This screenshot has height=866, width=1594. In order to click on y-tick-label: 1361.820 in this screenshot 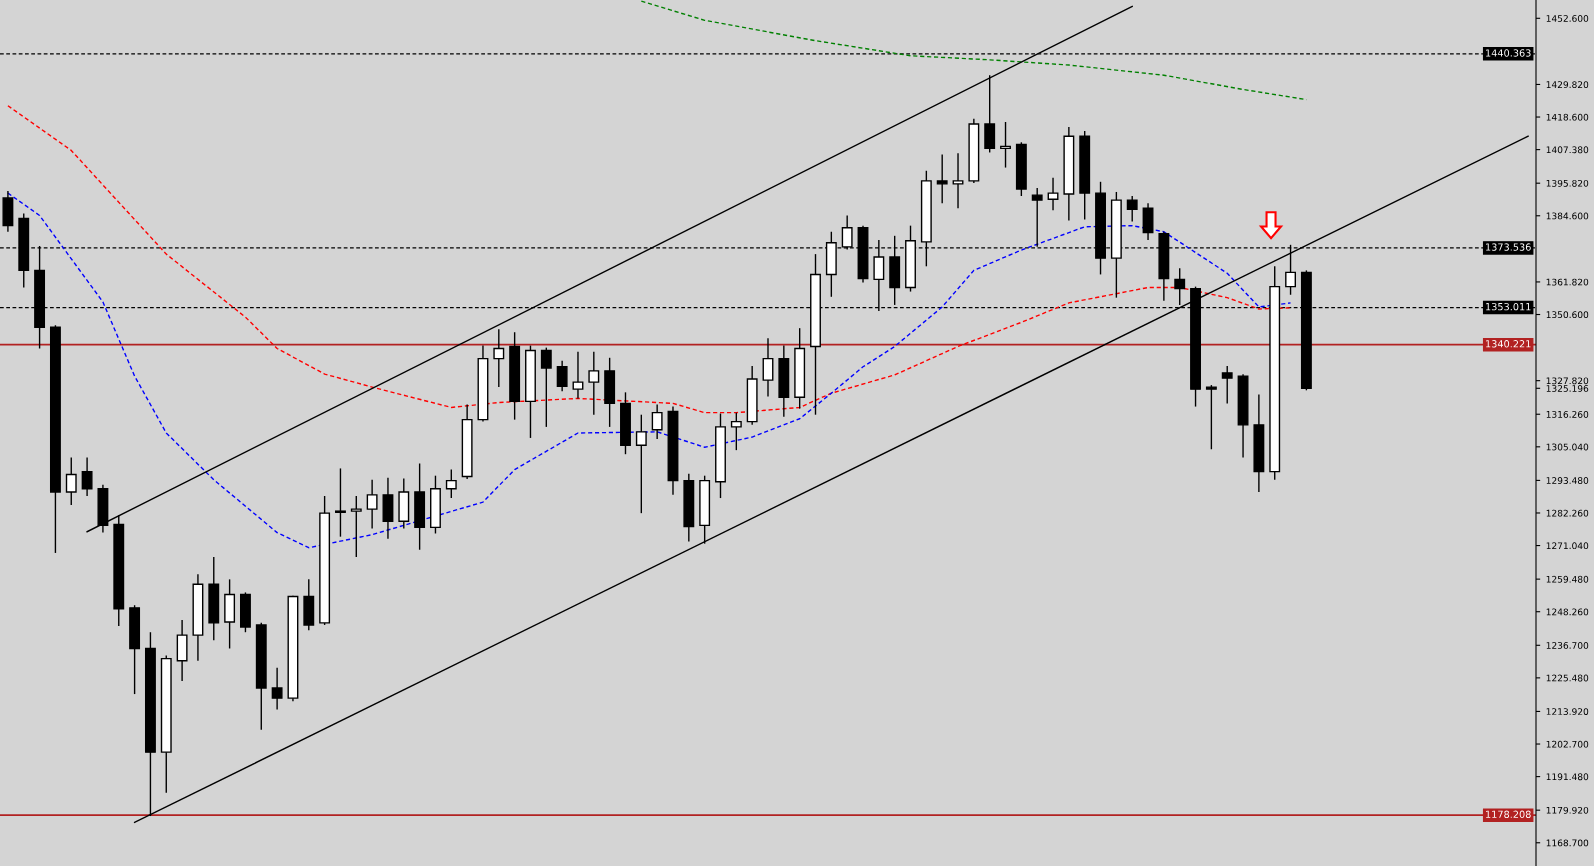, I will do `click(1567, 282)`.